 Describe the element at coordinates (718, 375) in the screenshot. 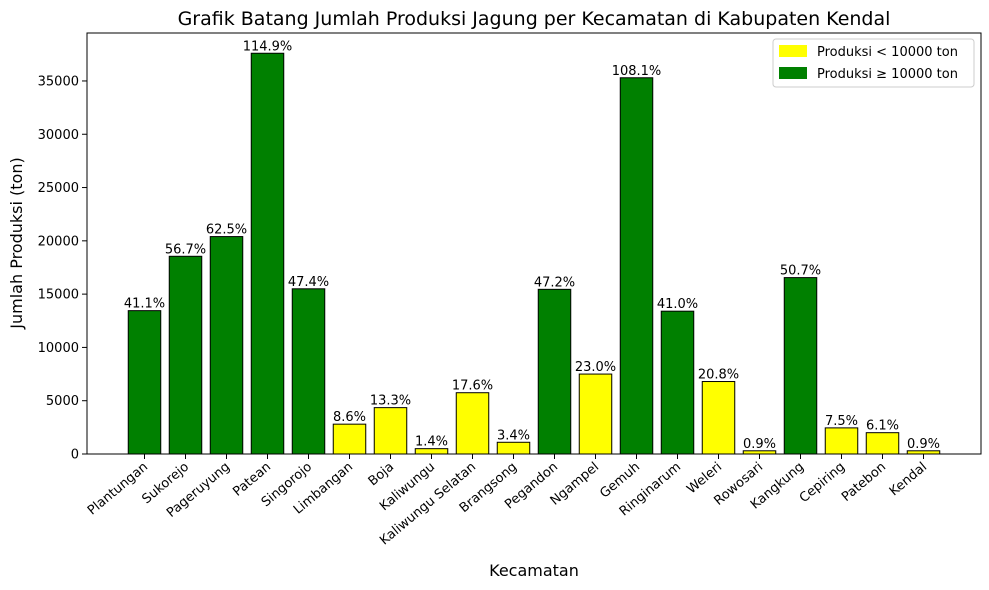

I see `data-label: 20.8%` at that location.